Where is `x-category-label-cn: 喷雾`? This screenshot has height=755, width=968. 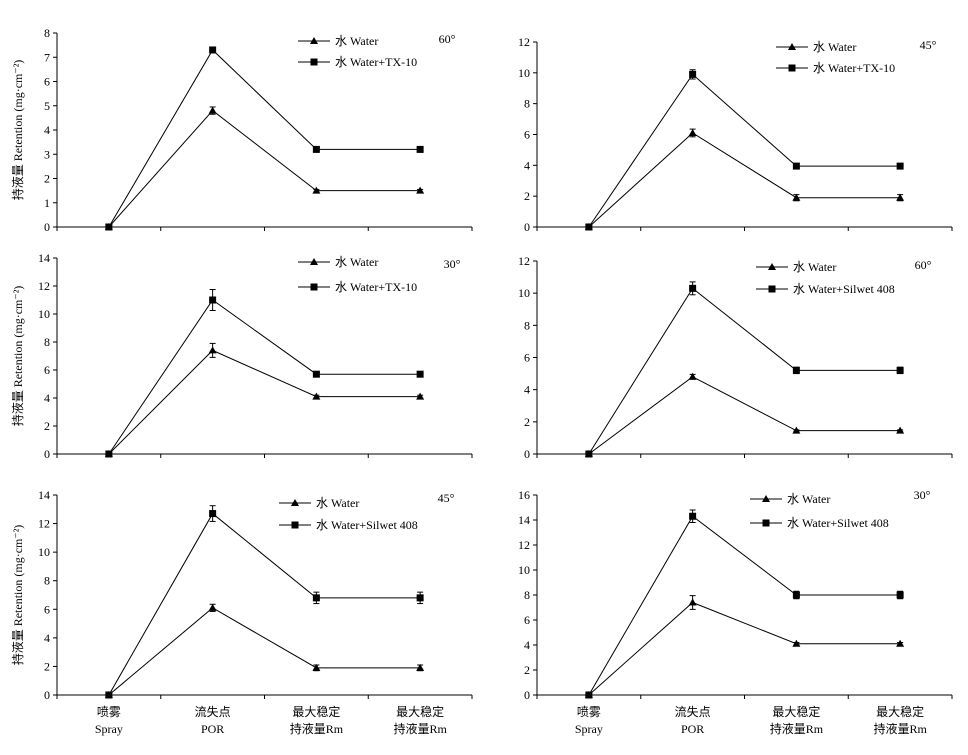
x-category-label-cn: 喷雾 is located at coordinates (589, 712).